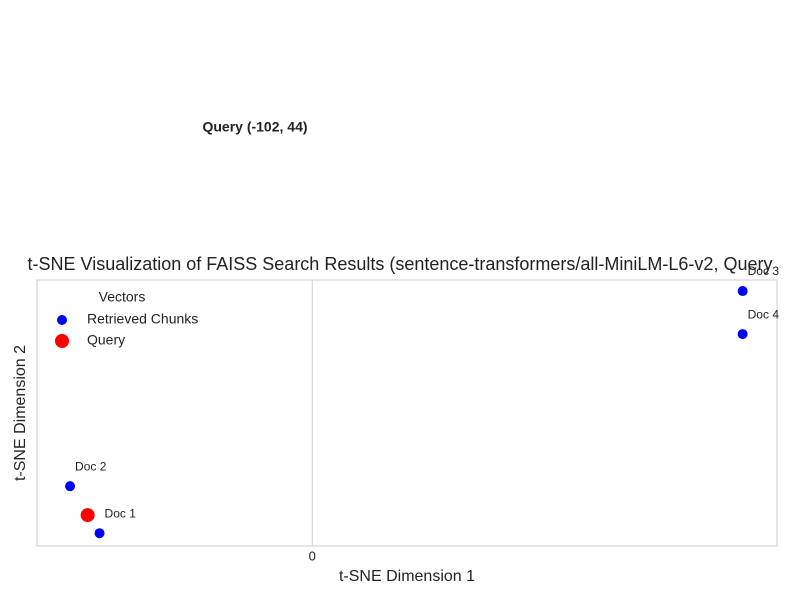 The image size is (800, 600). I want to click on y-axis-label: t-SNE Dimension 2, so click(20, 413).